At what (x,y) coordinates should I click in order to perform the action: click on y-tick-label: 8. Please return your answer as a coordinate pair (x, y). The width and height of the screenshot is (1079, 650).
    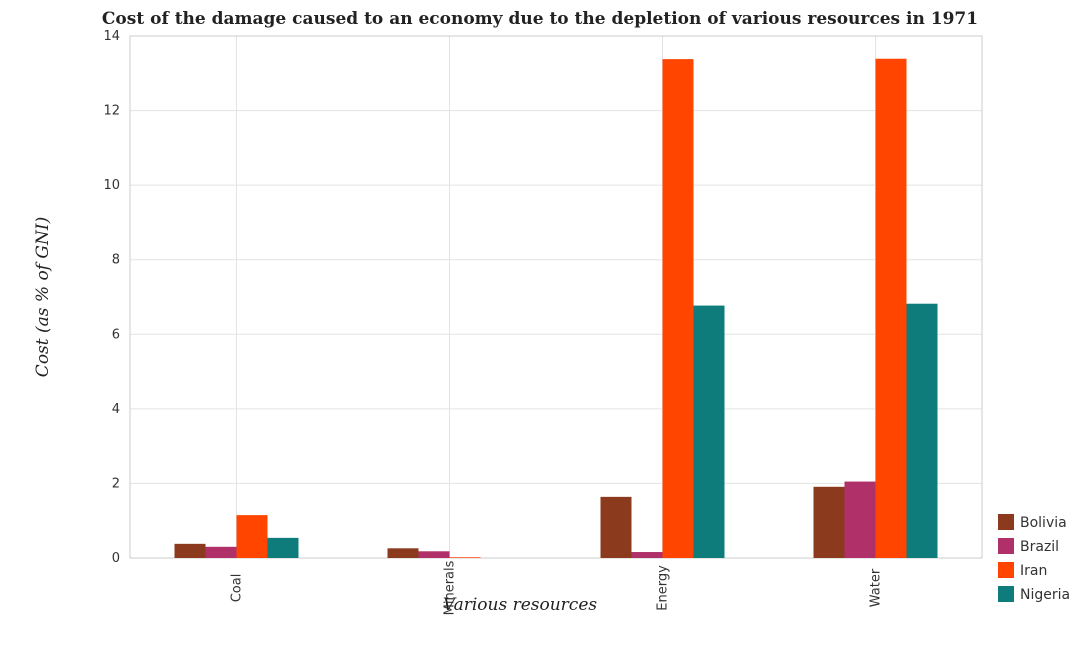
    Looking at the image, I should click on (116, 260).